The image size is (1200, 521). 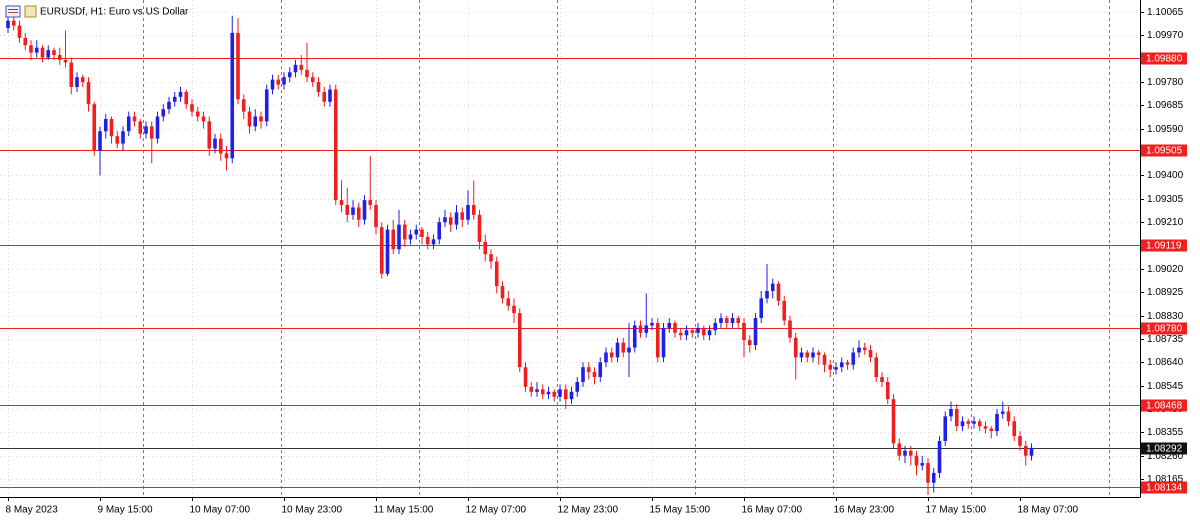 I want to click on y-tick-label: 1.08735, so click(x=1165, y=339).